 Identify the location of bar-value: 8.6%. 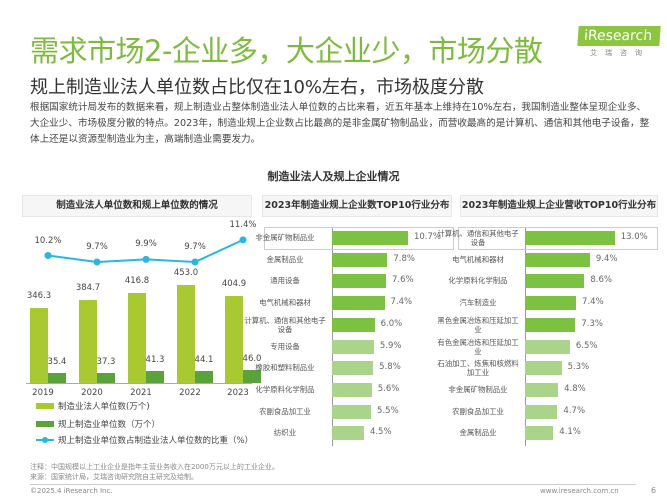
(601, 280).